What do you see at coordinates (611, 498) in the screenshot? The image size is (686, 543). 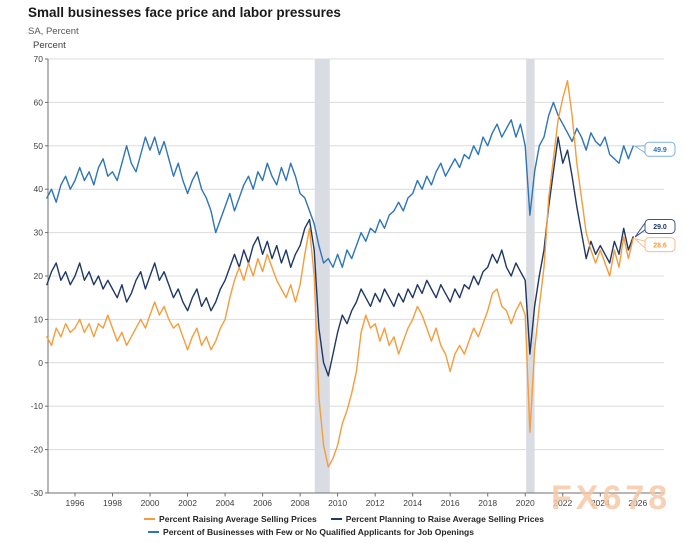 I see `watermark: FX678` at bounding box center [611, 498].